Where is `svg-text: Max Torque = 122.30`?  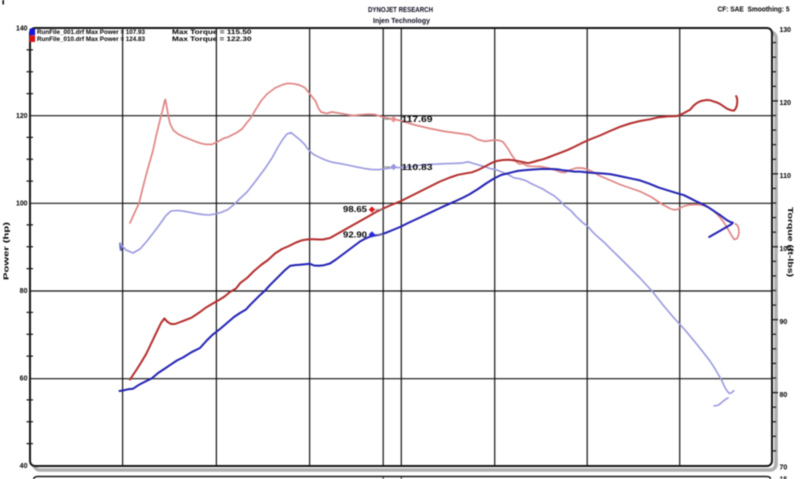
svg-text: Max Torque = 122.30 is located at coordinates (212, 39).